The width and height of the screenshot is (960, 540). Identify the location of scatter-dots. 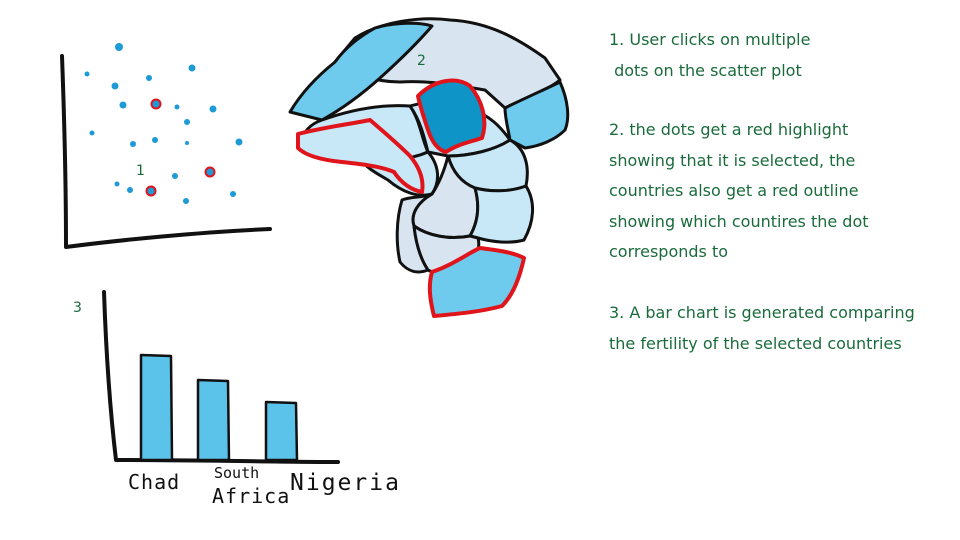
(163, 123).